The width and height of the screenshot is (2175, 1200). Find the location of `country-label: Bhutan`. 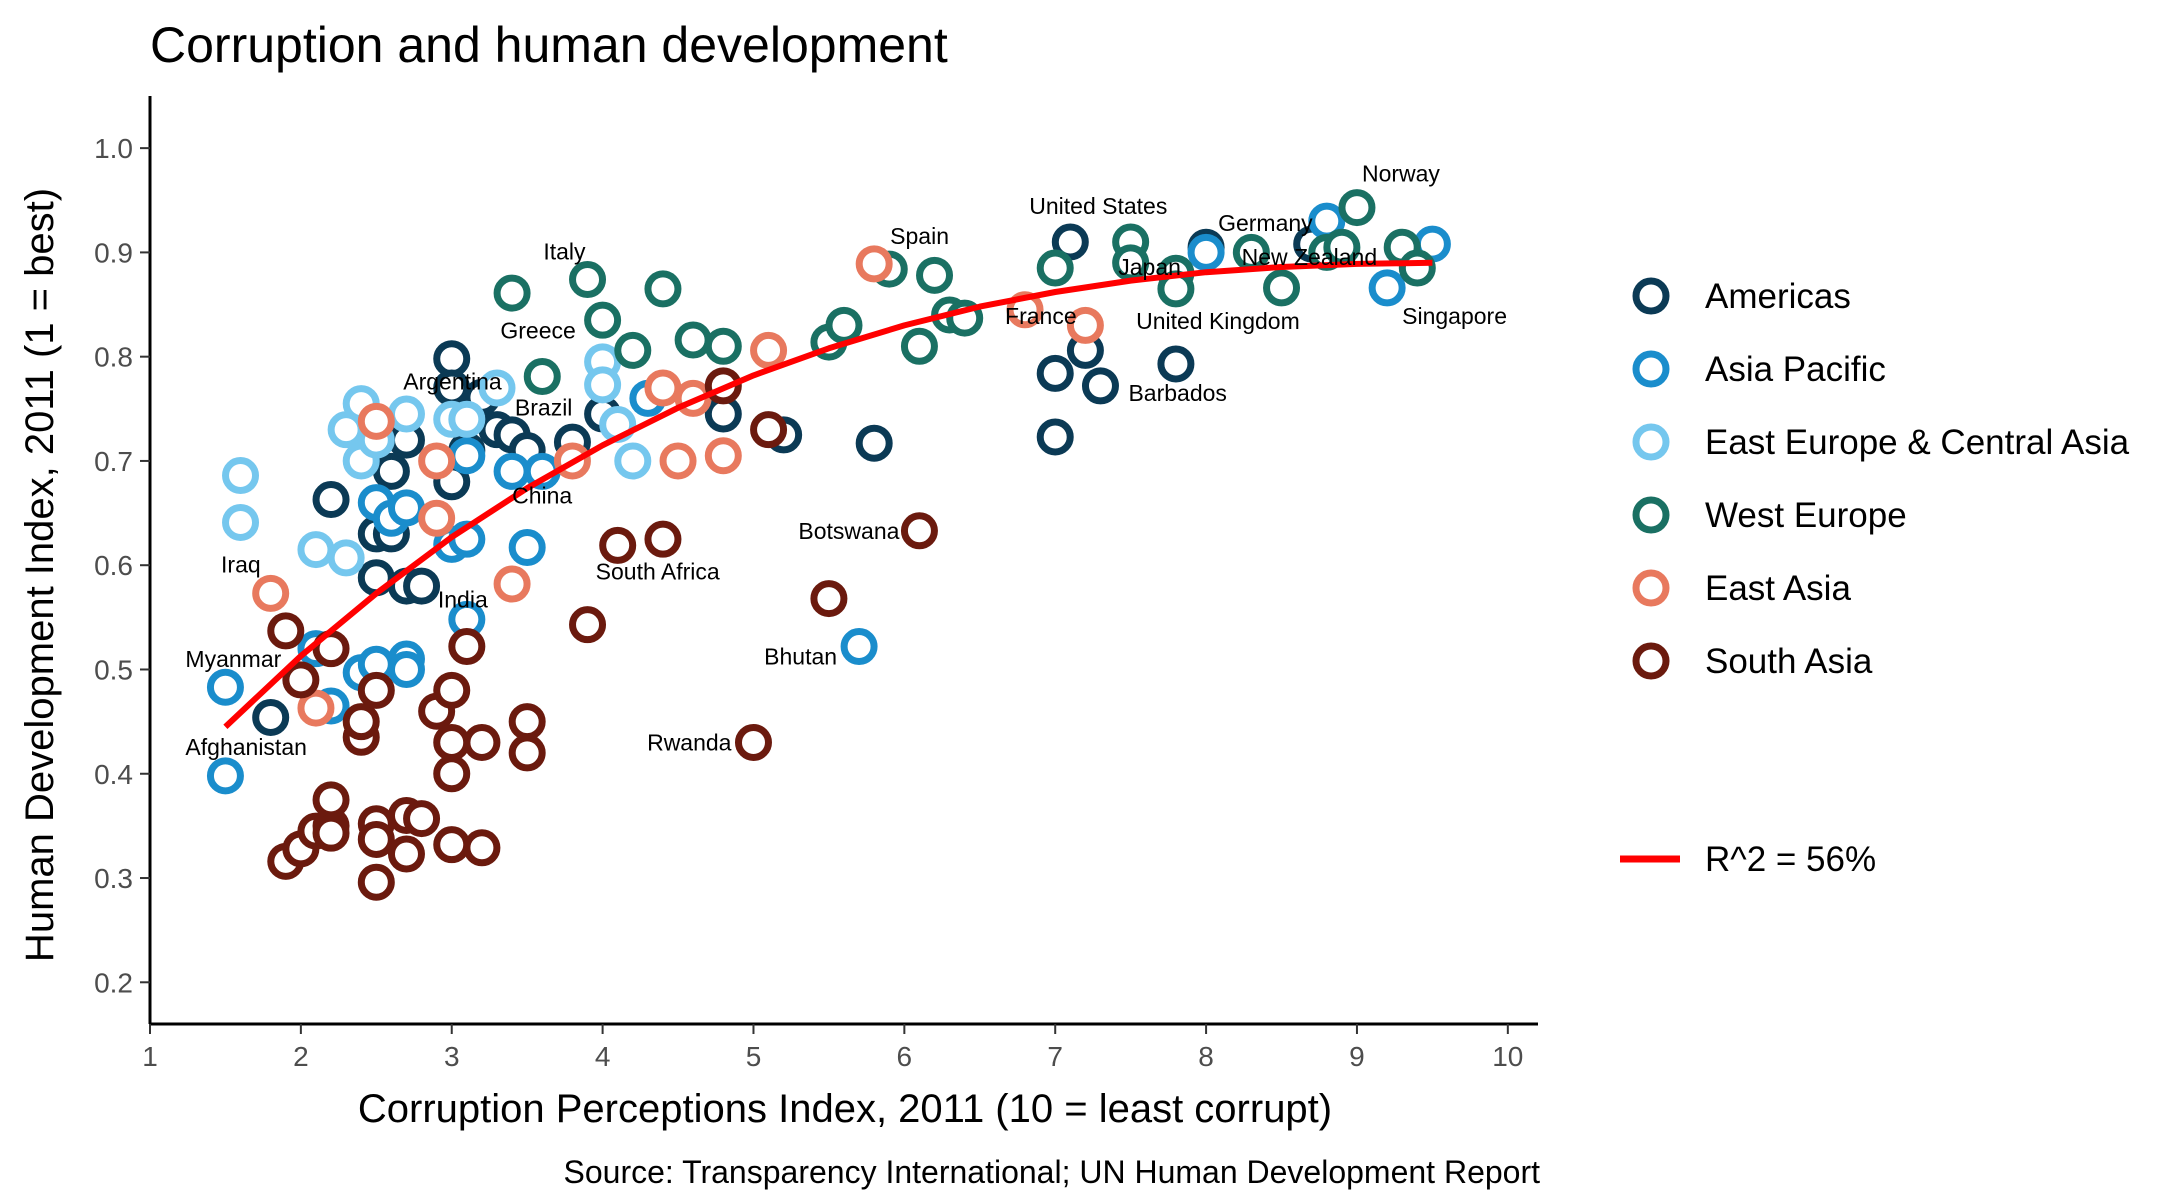

country-label: Bhutan is located at coordinates (800, 657).